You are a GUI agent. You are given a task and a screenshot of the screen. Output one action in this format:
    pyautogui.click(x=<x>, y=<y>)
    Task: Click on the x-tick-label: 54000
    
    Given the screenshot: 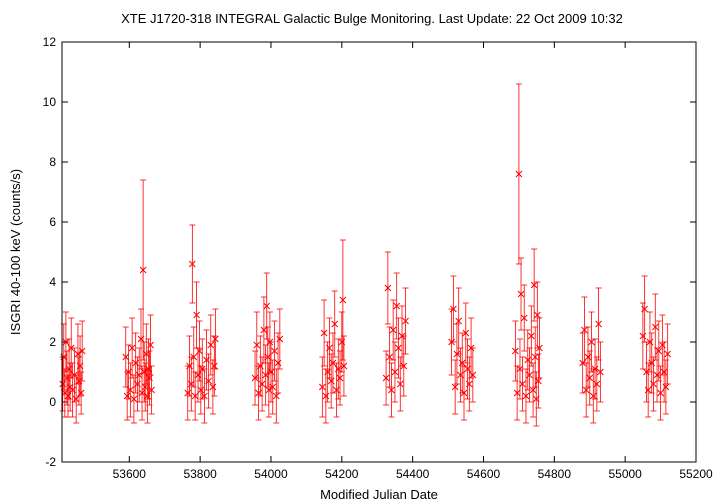 What is the action you would take?
    pyautogui.click(x=271, y=474)
    